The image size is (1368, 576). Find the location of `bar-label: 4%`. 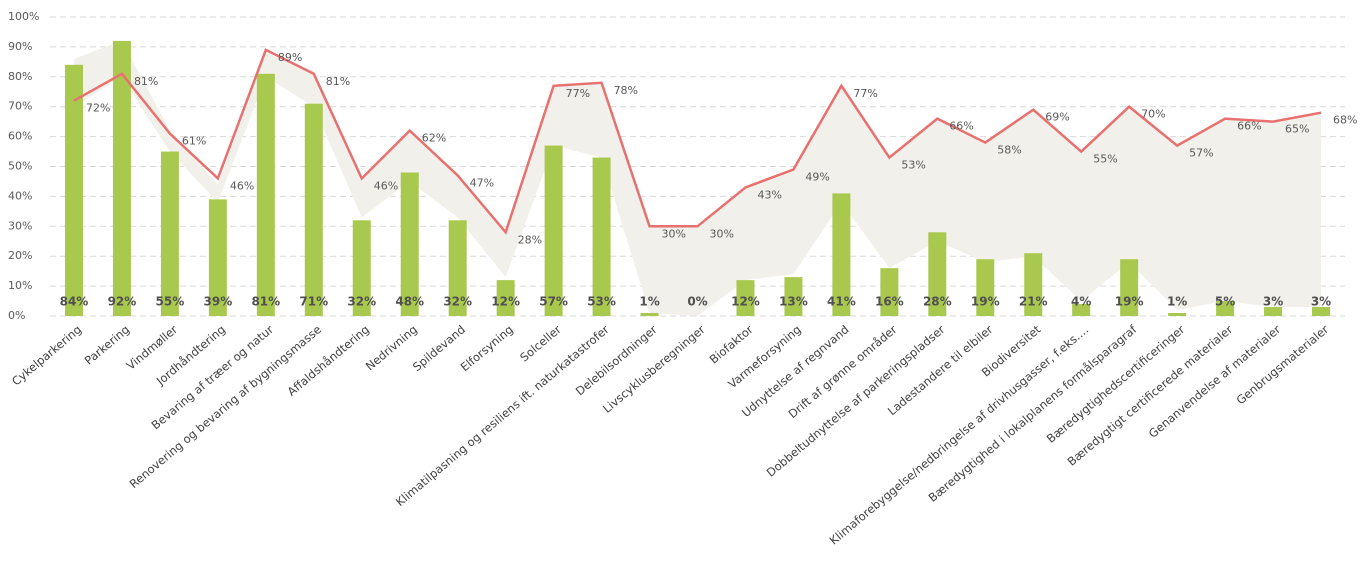

bar-label: 4% is located at coordinates (1081, 302).